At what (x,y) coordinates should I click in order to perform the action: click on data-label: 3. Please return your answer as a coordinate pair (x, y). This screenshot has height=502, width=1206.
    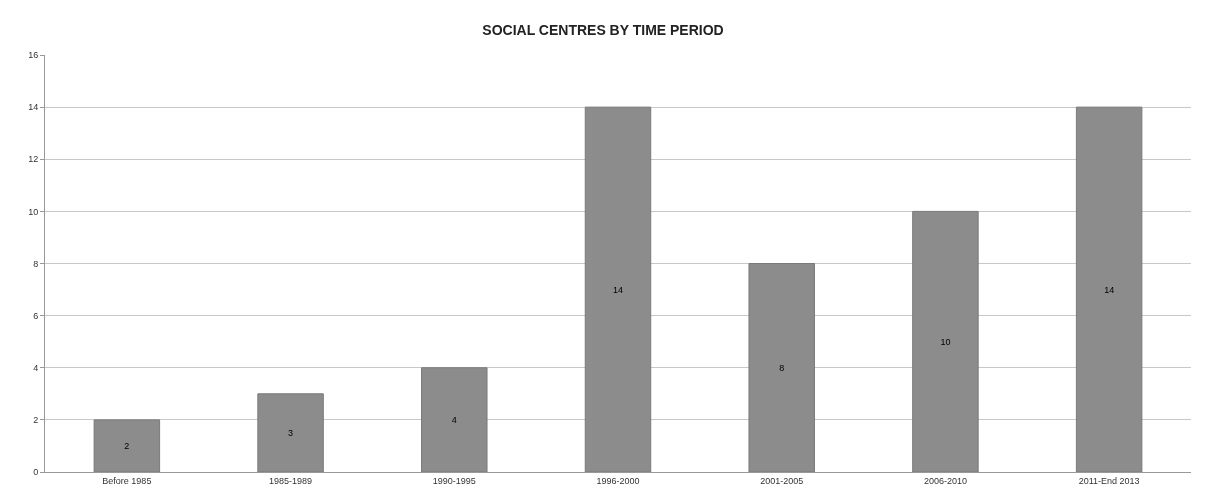
    Looking at the image, I should click on (291, 432).